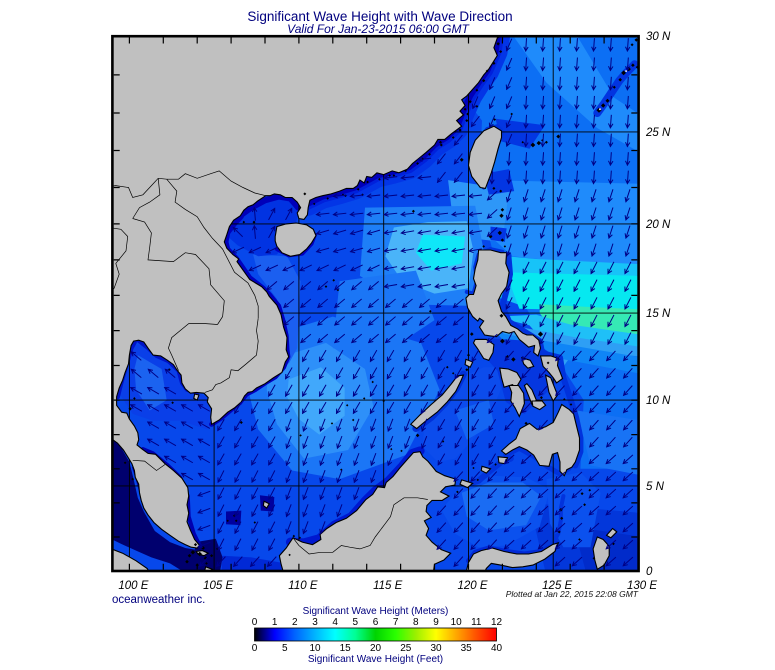  Describe the element at coordinates (655, 487) in the screenshot. I see `svg-text: 5 N` at that location.